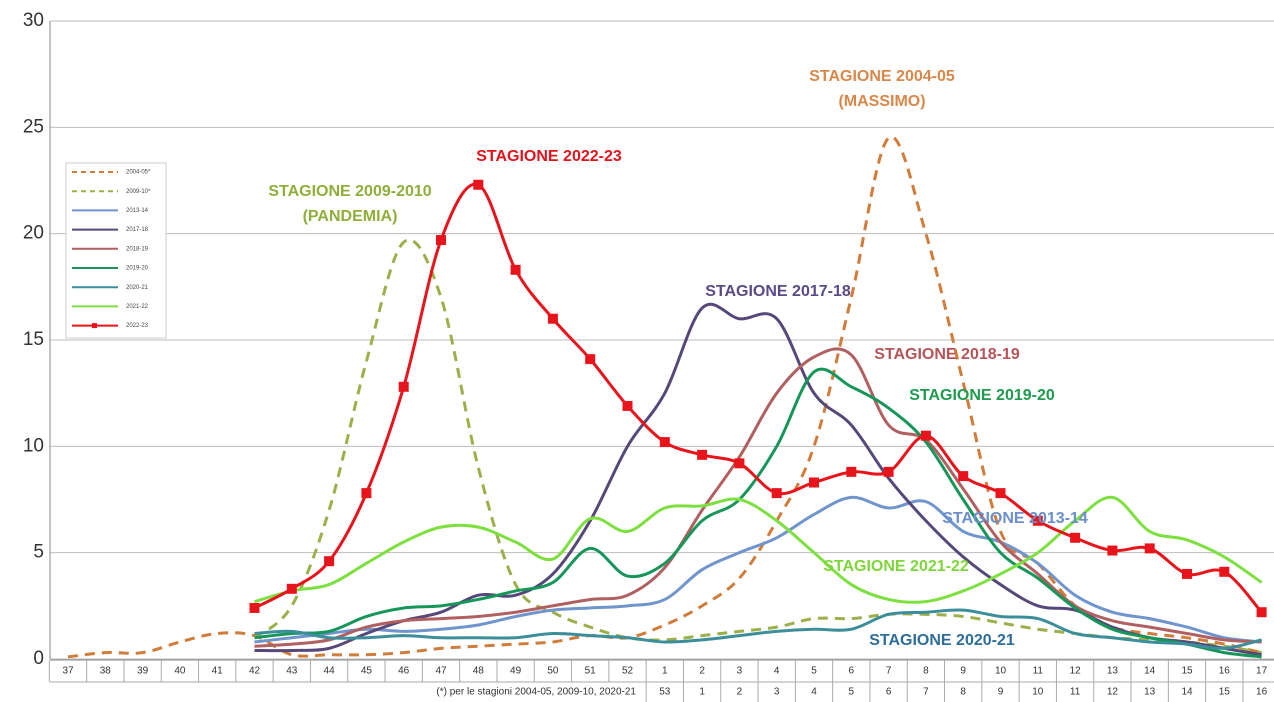 The image size is (1274, 702). I want to click on x-tick-label: 38, so click(106, 671).